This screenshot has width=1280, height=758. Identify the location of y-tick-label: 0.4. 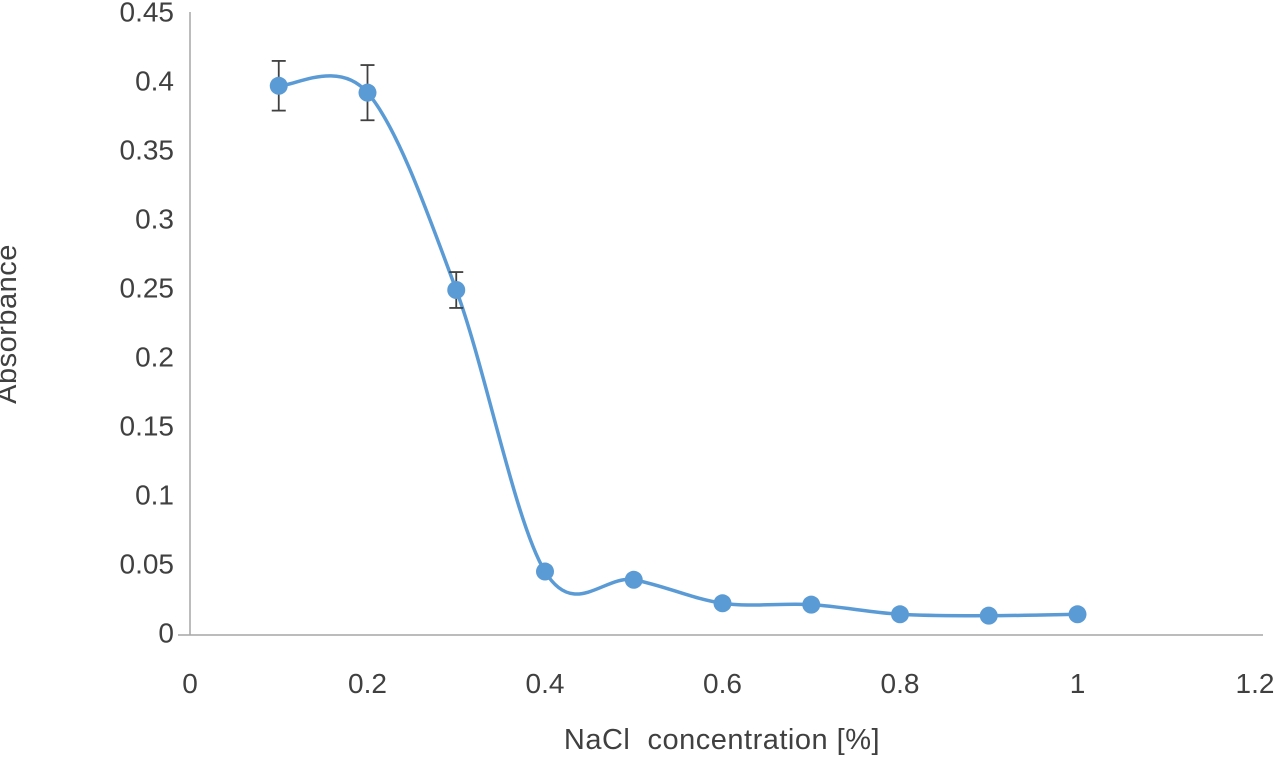
(154, 80).